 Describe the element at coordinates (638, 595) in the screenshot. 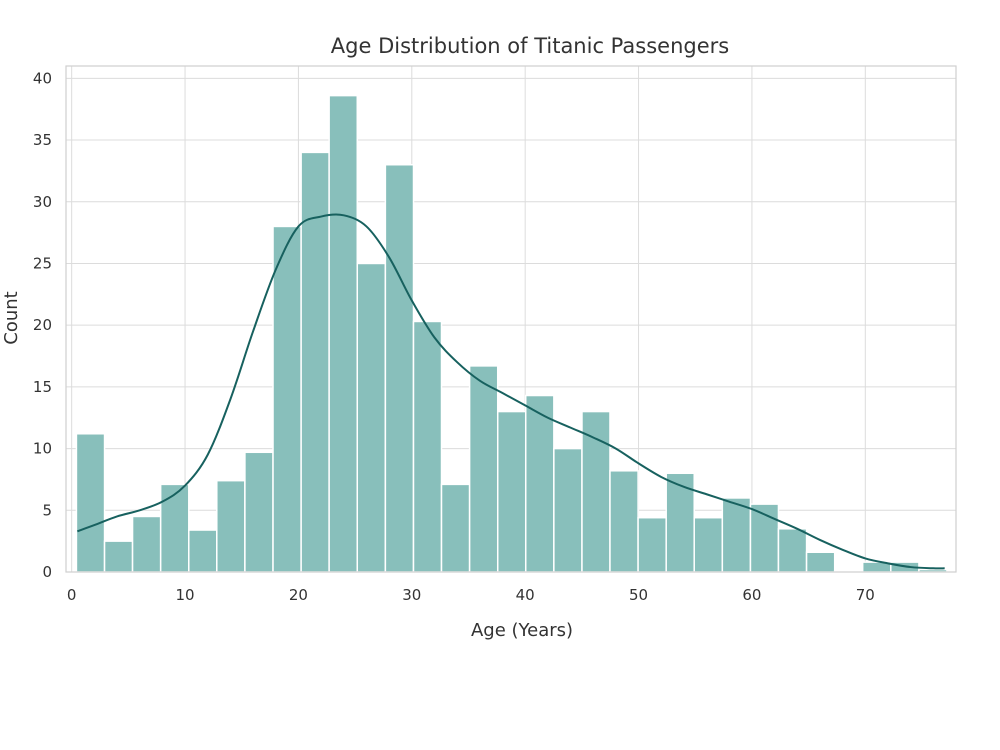

I see `x-tick-label: 50` at that location.